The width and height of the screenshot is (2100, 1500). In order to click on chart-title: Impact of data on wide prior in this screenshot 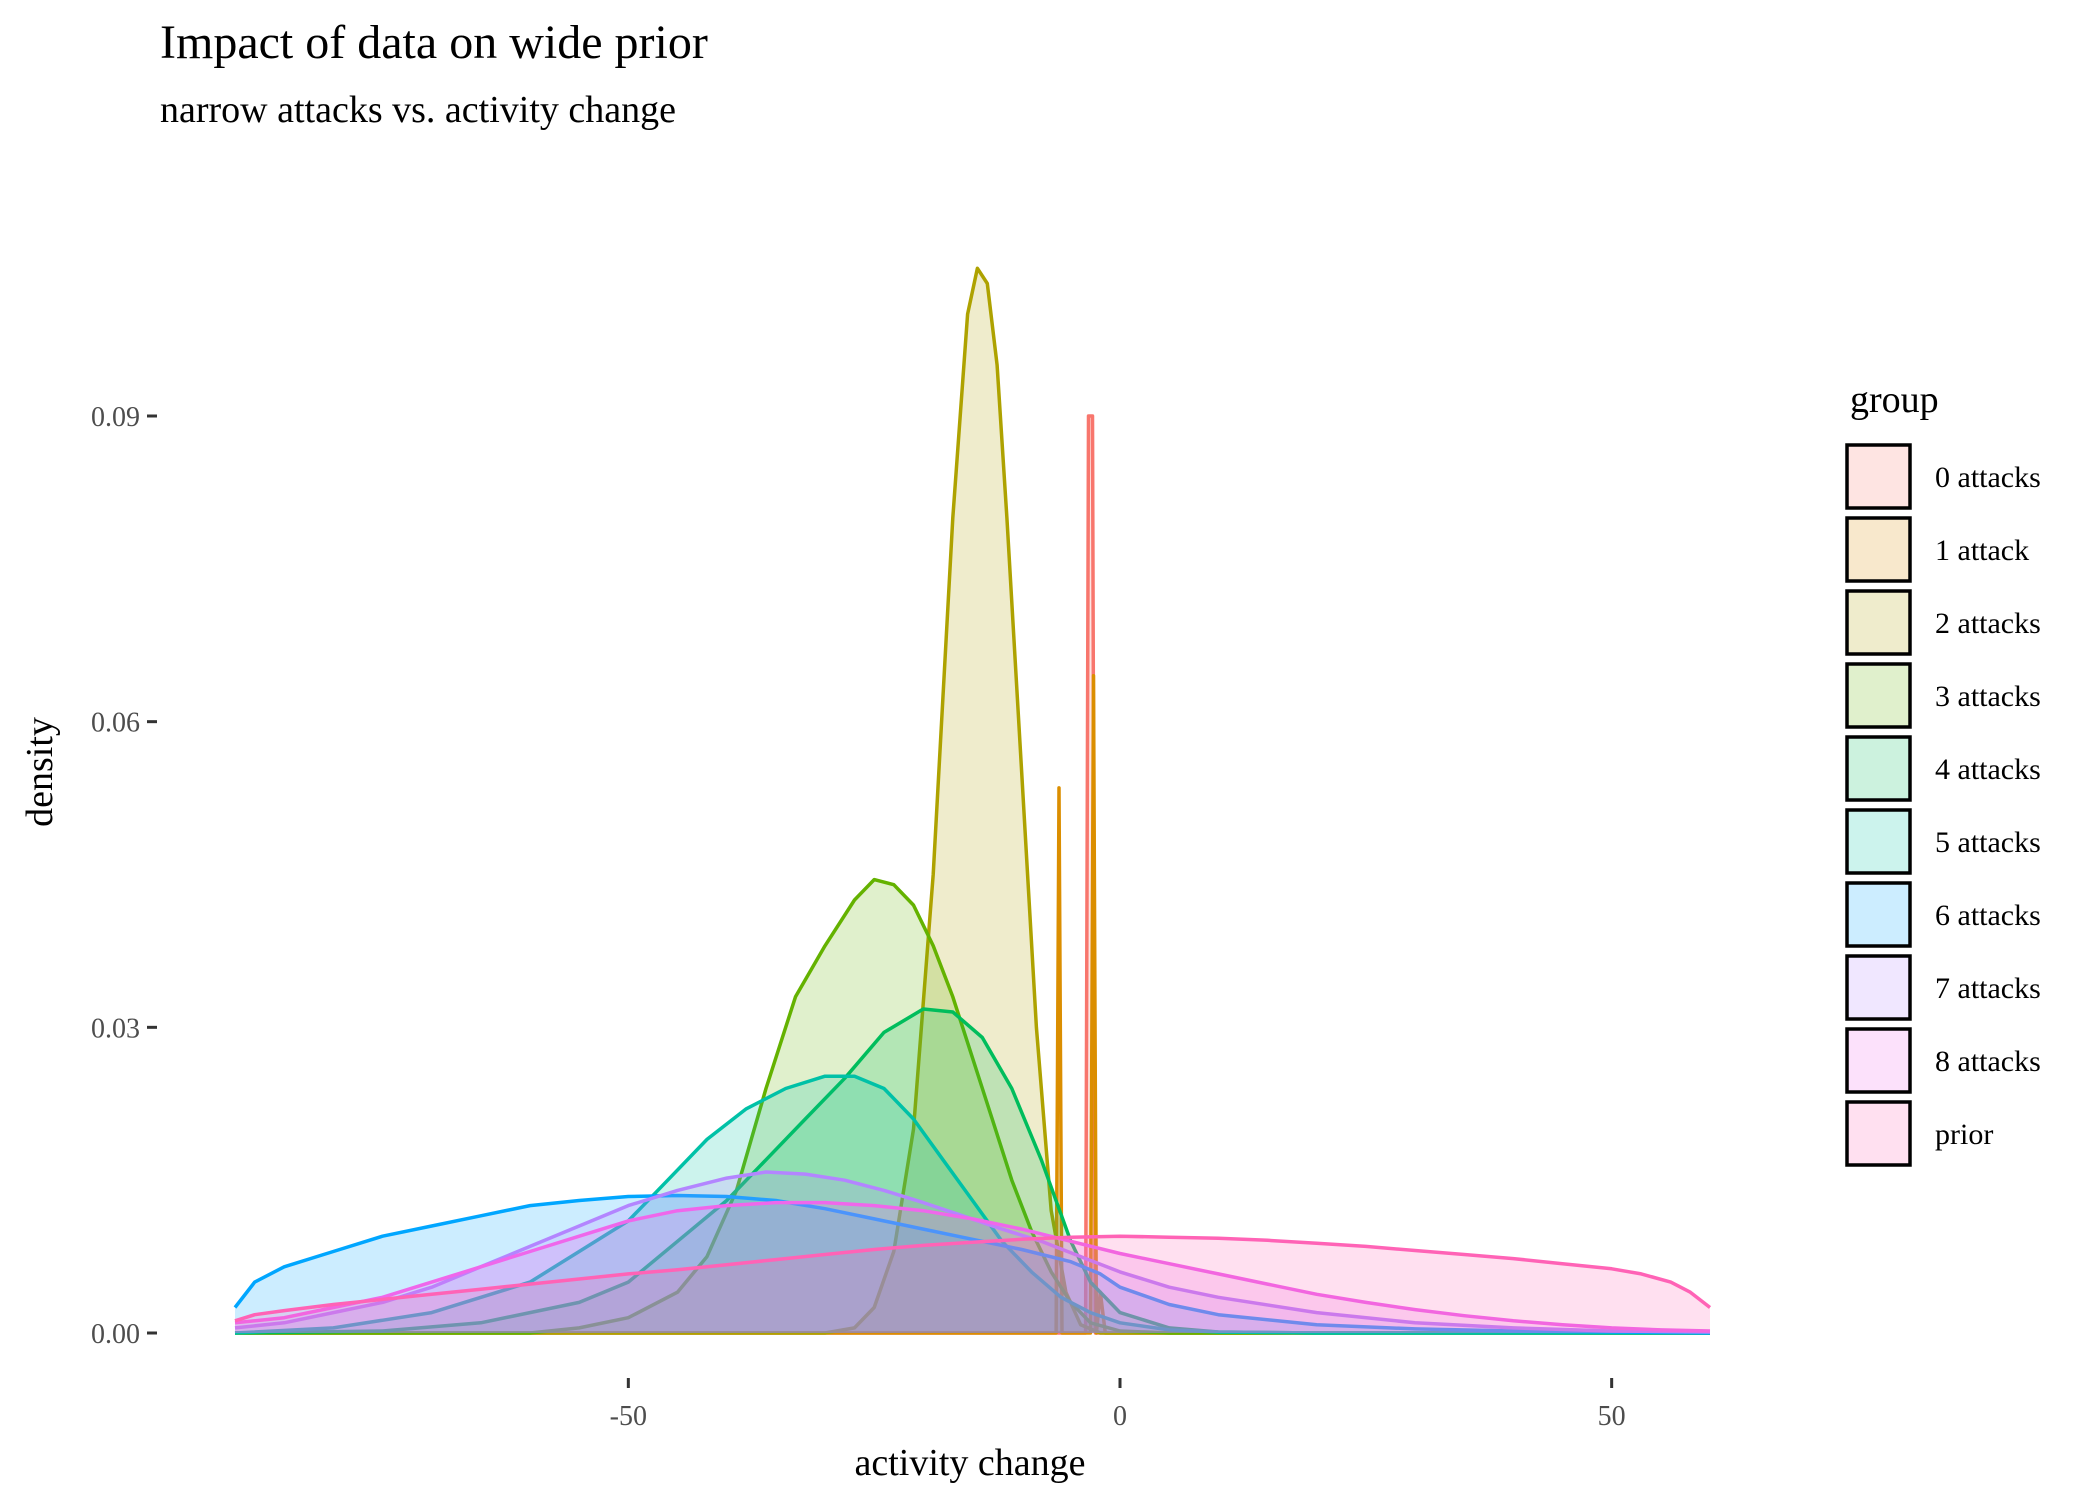, I will do `click(434, 42)`.